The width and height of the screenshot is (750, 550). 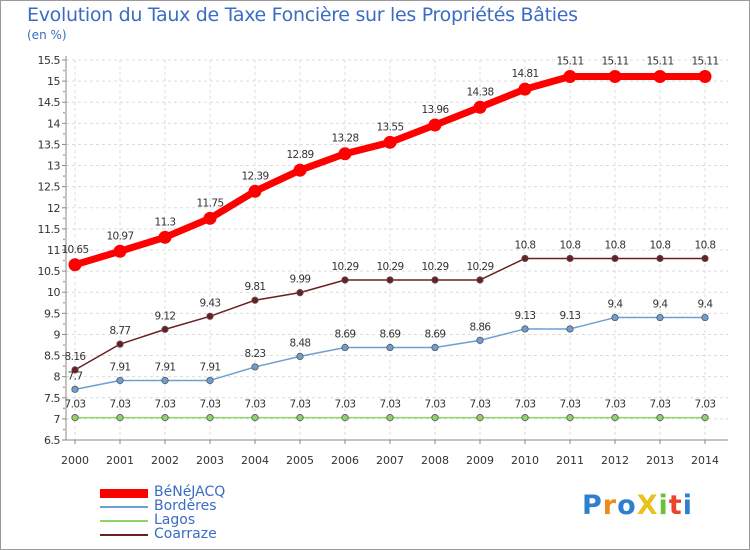 I want to click on y-tick-label: 15, so click(x=53, y=81).